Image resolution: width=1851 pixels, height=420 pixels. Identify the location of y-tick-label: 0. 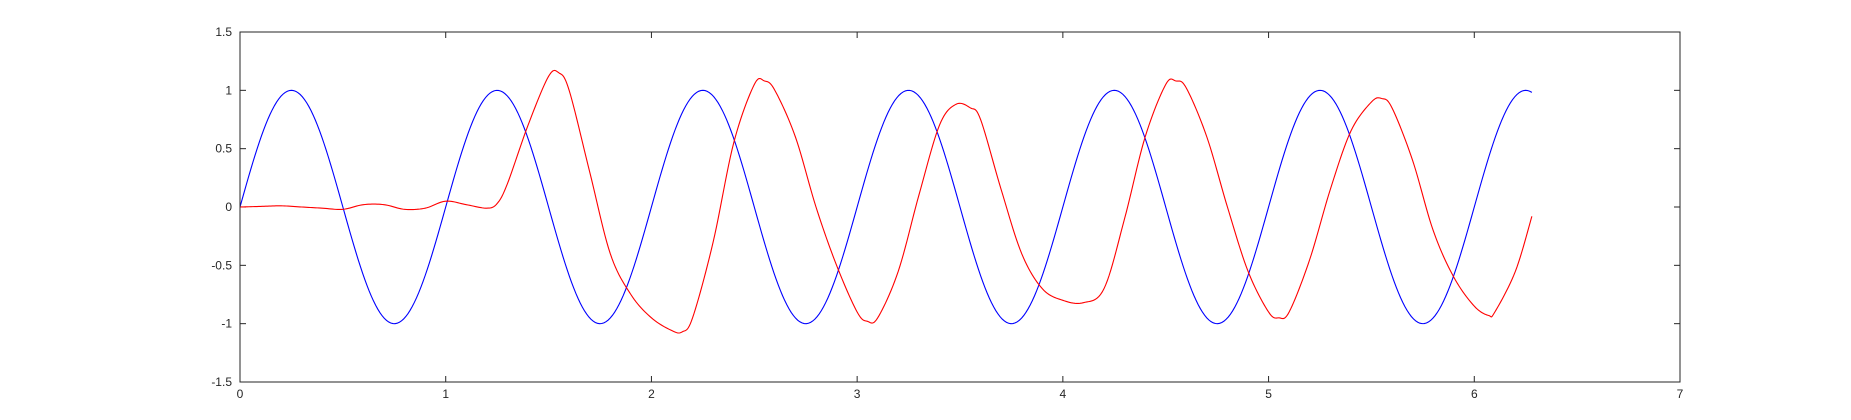
(228, 207).